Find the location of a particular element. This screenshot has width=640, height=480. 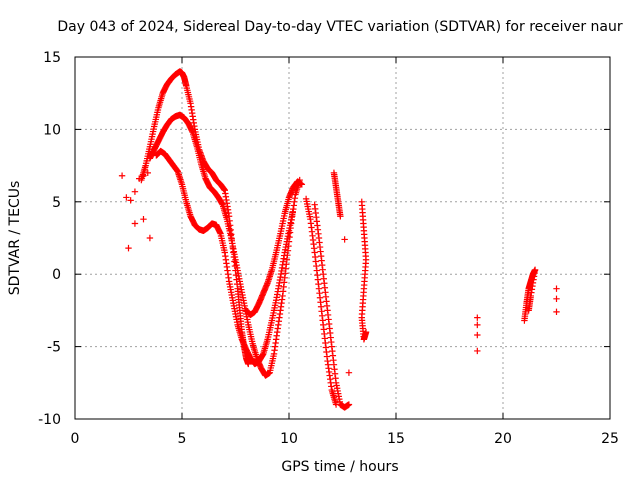

y-tick-label: -10 is located at coordinates (49, 420).